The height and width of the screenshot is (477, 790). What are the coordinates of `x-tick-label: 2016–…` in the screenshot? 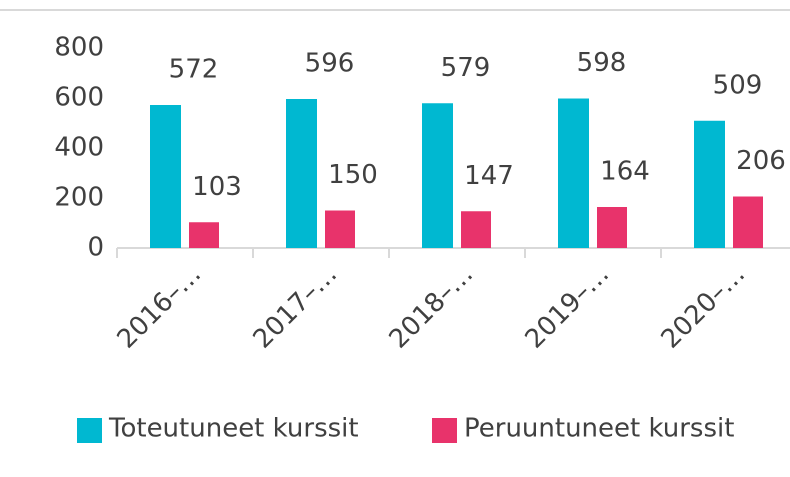 It's located at (160, 307).